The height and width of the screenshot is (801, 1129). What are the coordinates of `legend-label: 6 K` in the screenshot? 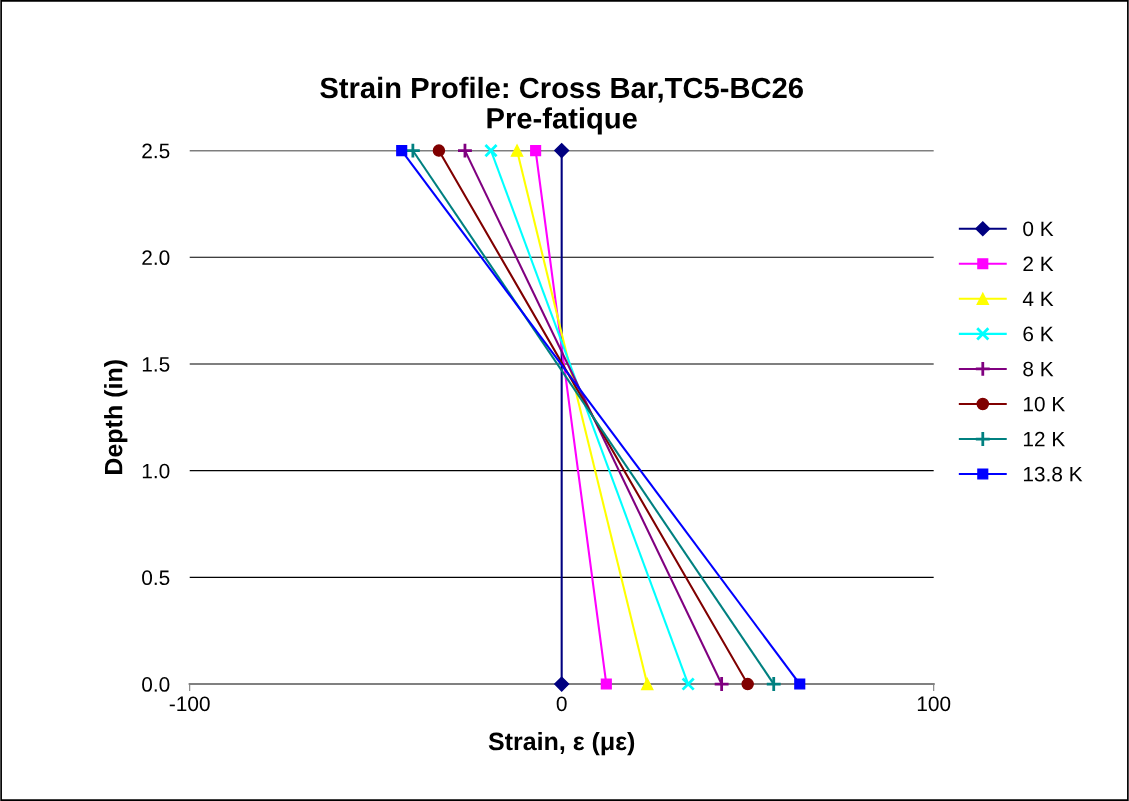 It's located at (1038, 334).